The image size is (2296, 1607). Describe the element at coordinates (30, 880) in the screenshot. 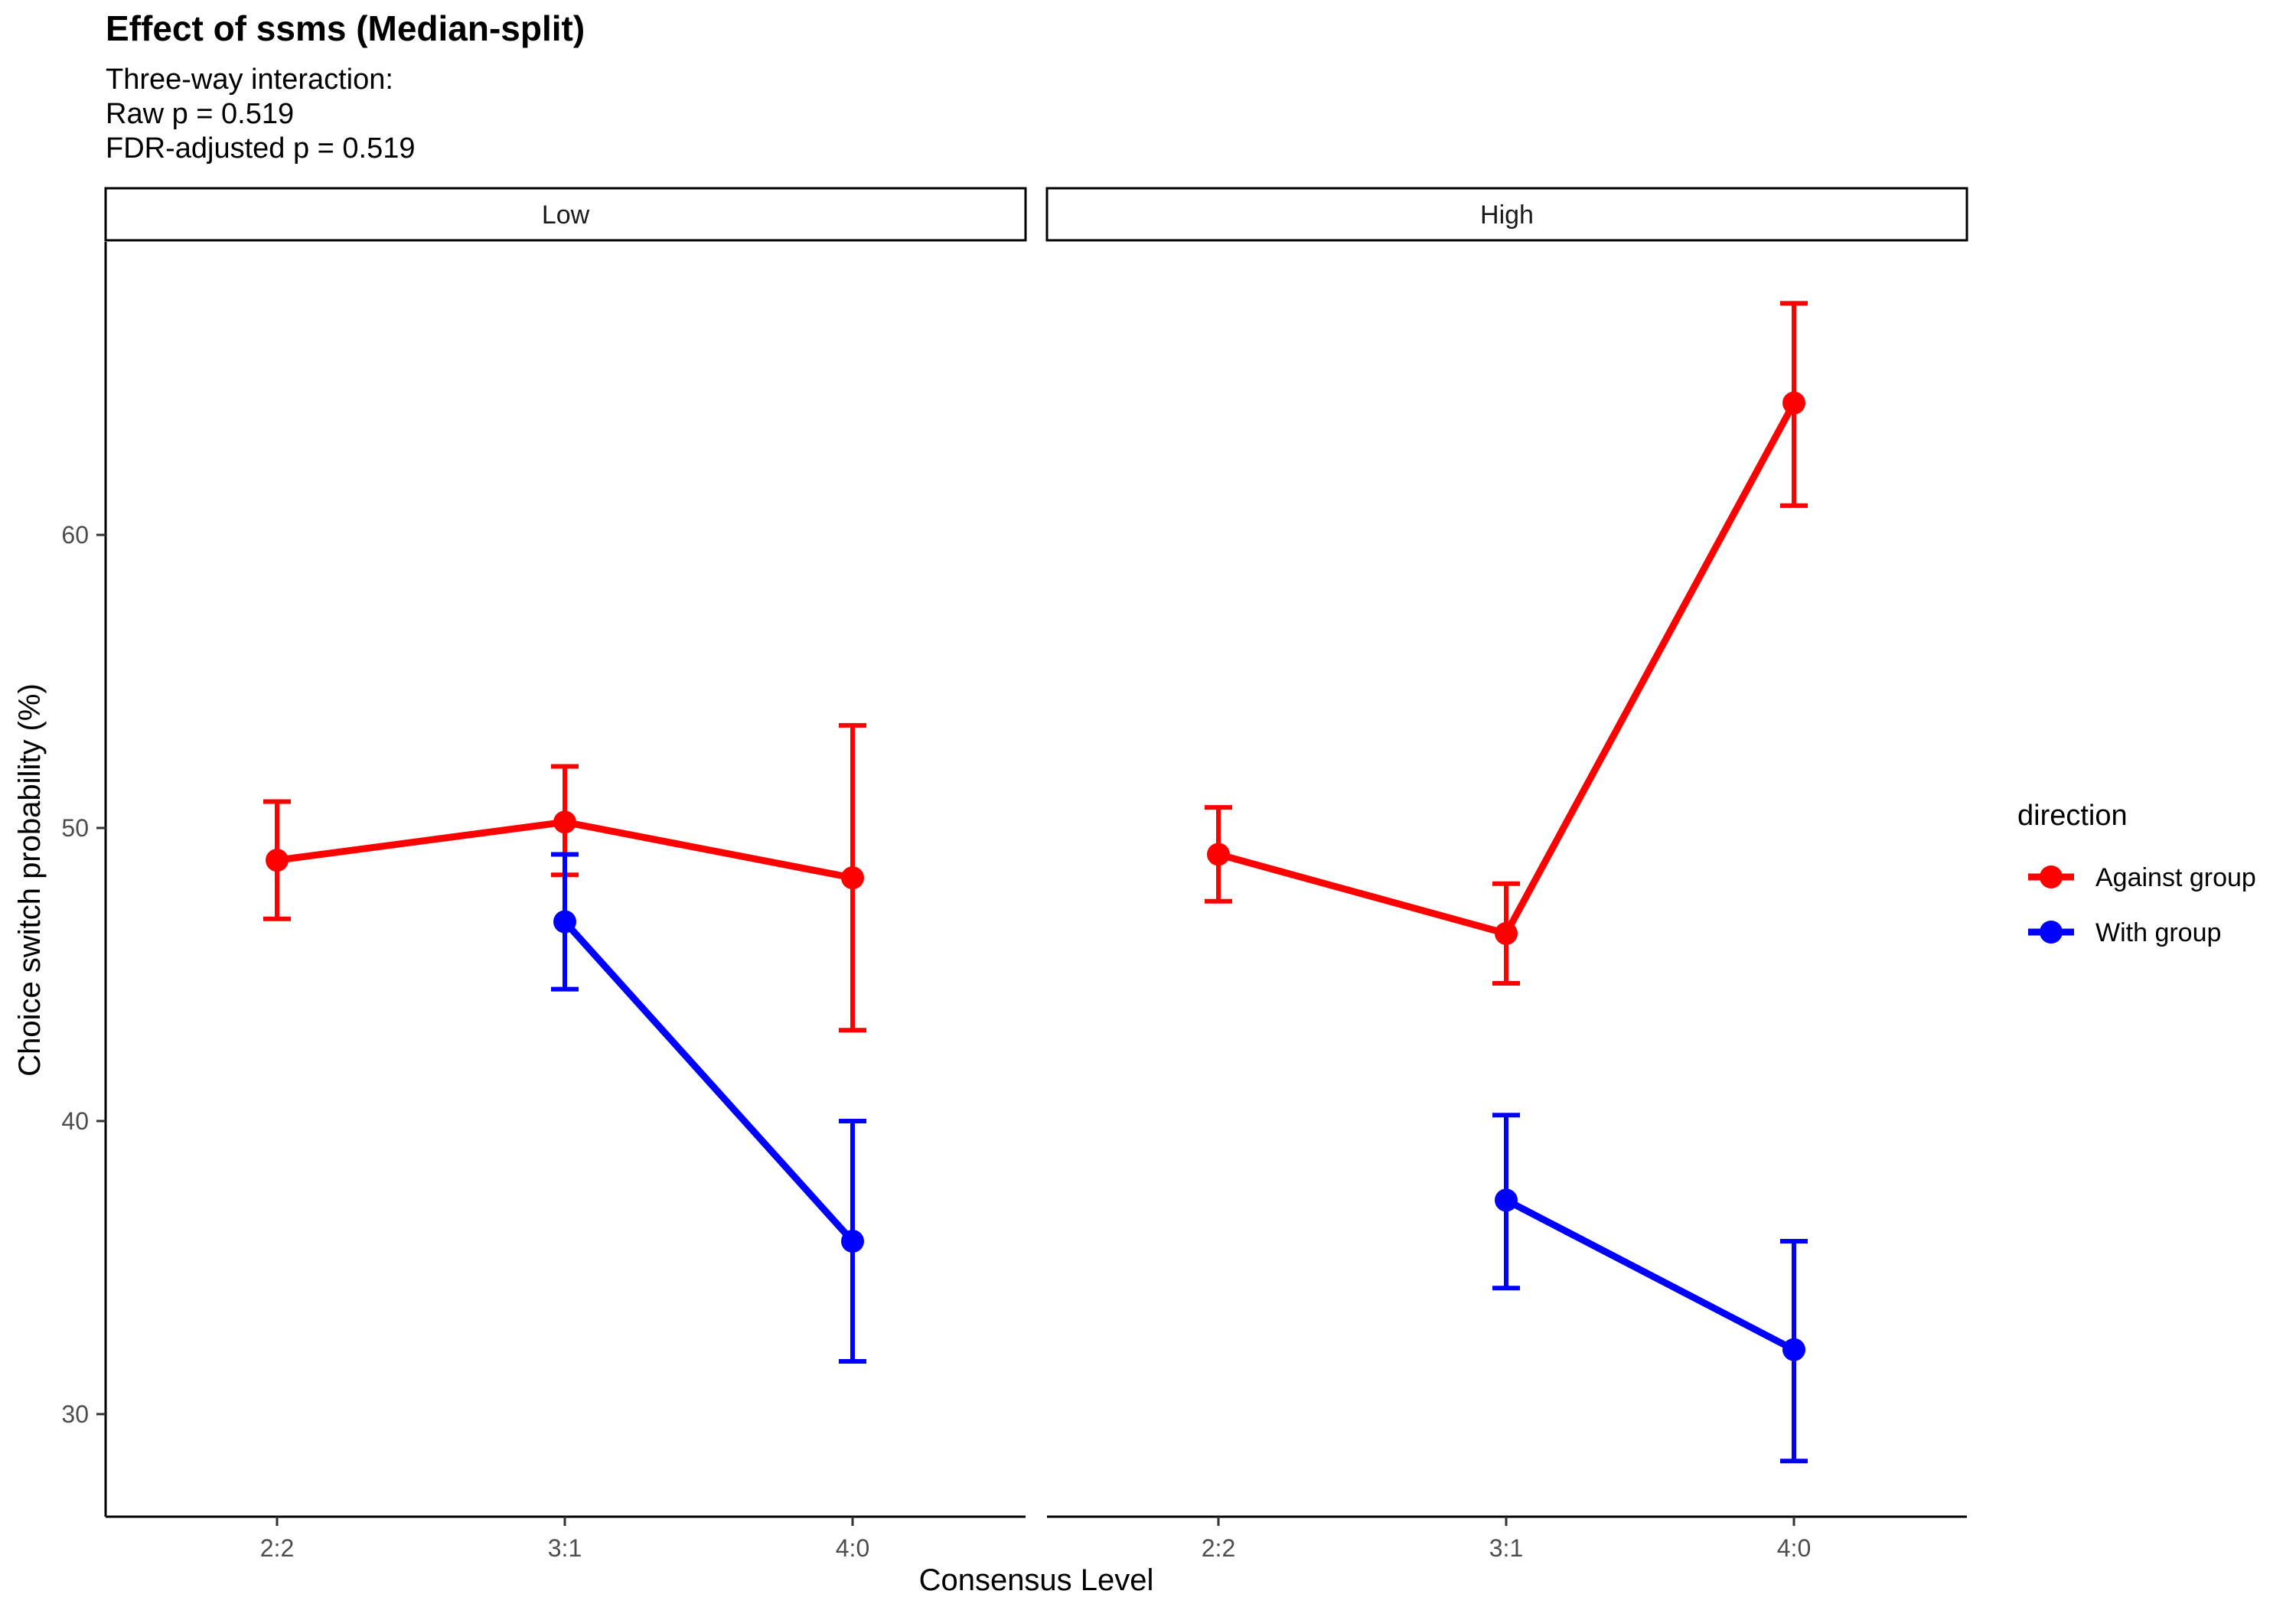

I see `y-axis-title: Choice switch probability (%)` at that location.